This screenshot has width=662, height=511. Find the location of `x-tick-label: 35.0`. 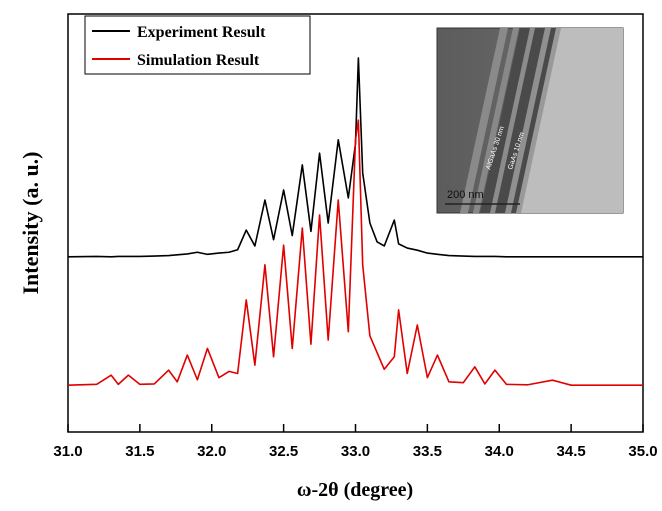

x-tick-label: 35.0 is located at coordinates (642, 451).